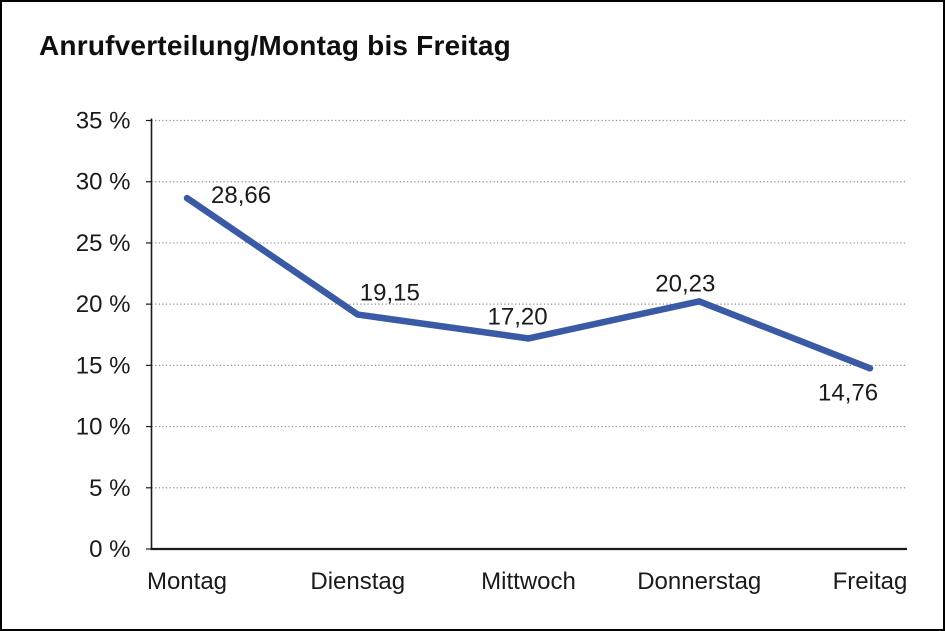 The width and height of the screenshot is (945, 631). Describe the element at coordinates (103, 365) in the screenshot. I see `y-tick-label: 15 %` at that location.